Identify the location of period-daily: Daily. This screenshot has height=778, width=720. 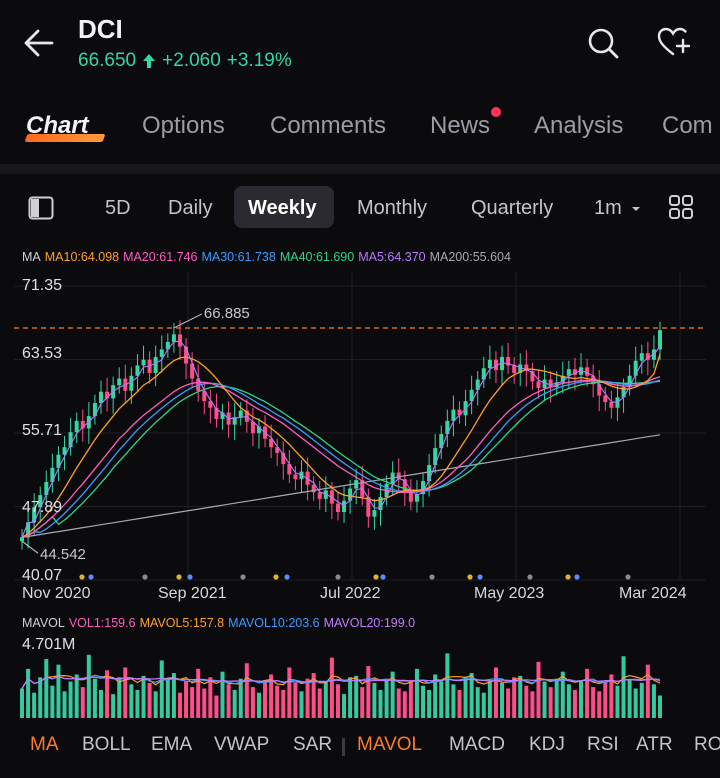
(190, 208).